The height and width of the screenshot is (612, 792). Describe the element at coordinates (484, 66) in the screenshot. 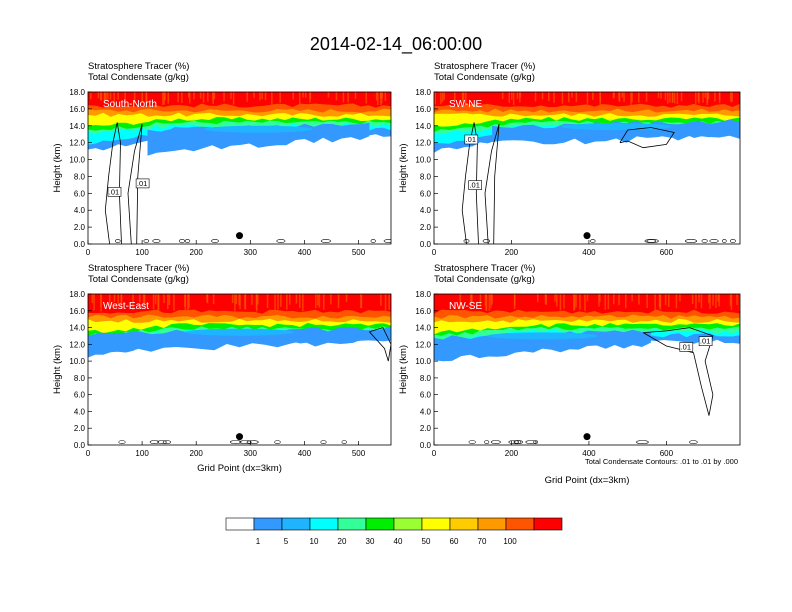

I see `panel-subtitle-tracer: Stratosphere Tracer (%)` at that location.